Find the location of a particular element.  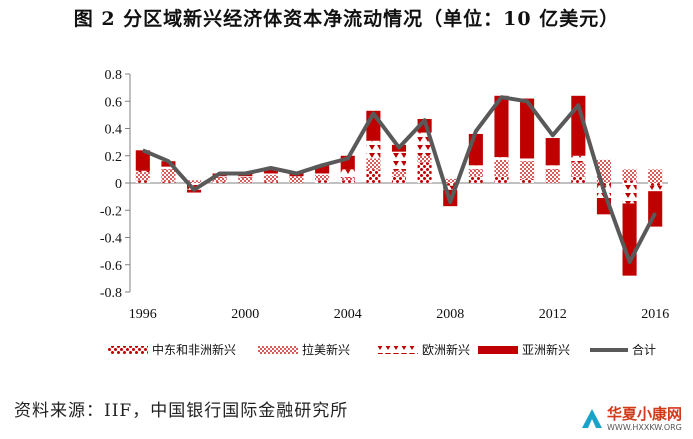

watermark: 华夏小康网 WWW.HXXKW.ORG is located at coordinates (632, 420).